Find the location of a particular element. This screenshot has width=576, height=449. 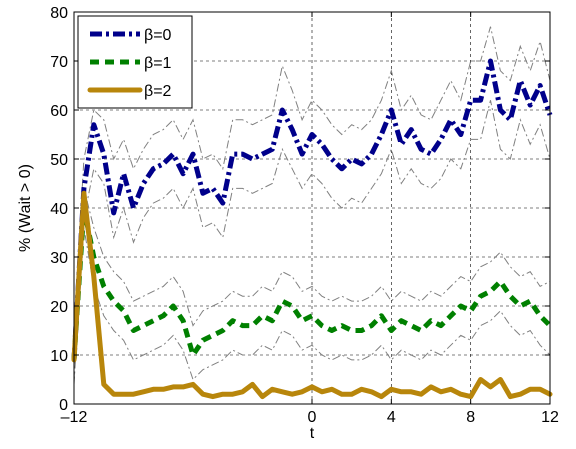

y-tick-label: 80 is located at coordinates (59, 13).